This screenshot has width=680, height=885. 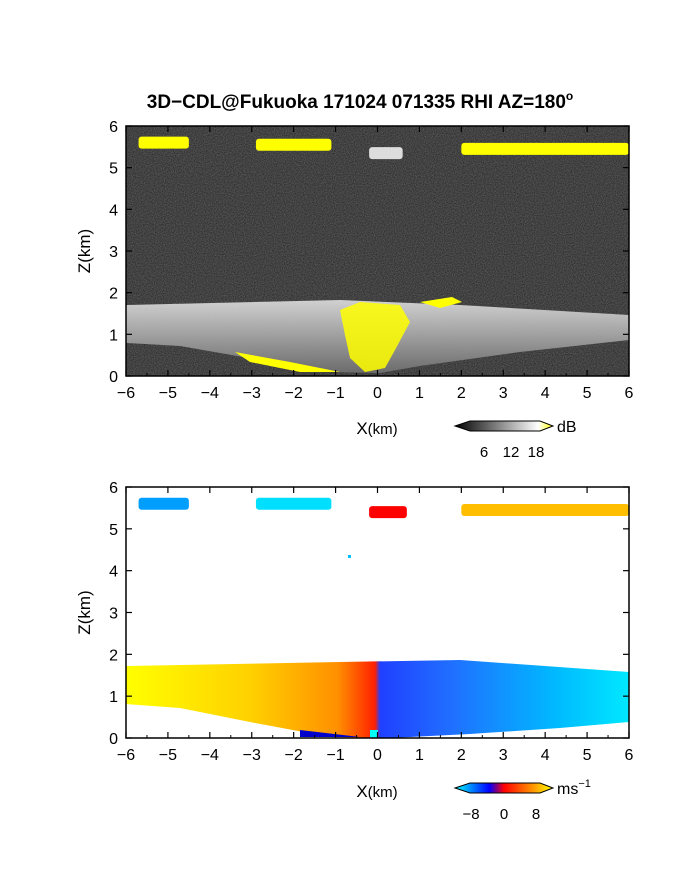 What do you see at coordinates (484, 452) in the screenshot?
I see `backscatter-colorbar-tick: 6` at bounding box center [484, 452].